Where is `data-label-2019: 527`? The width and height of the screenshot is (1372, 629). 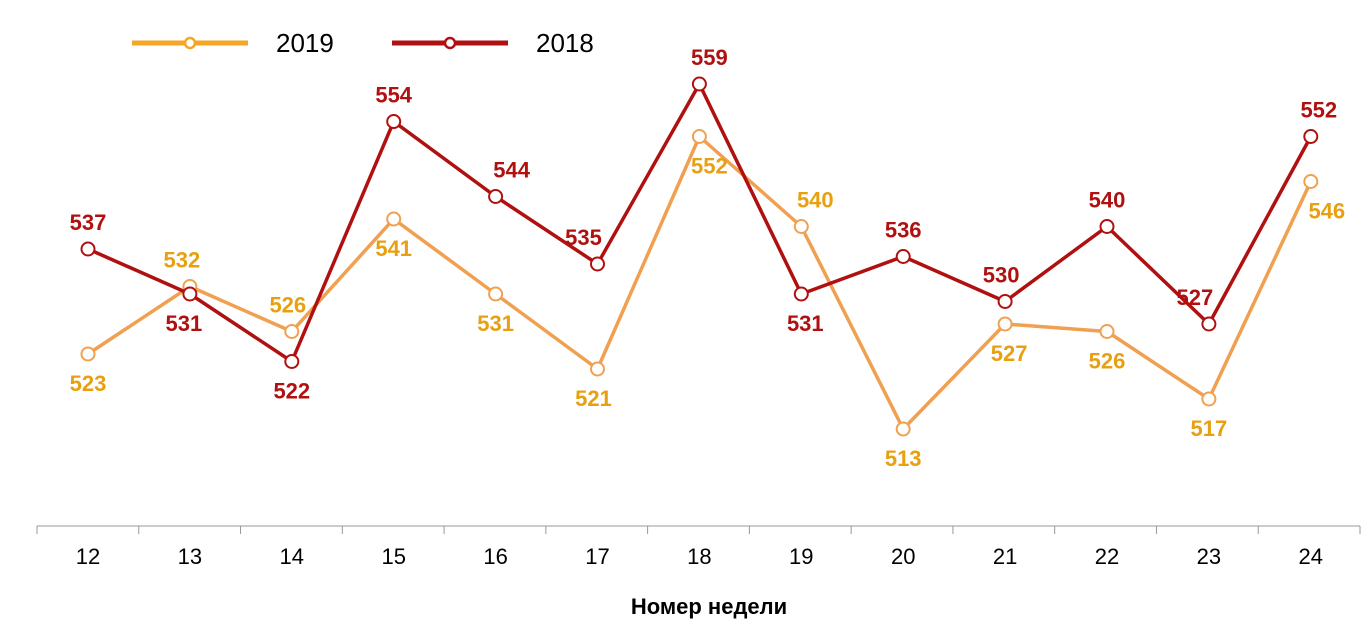 data-label-2019: 527 is located at coordinates (1009, 353).